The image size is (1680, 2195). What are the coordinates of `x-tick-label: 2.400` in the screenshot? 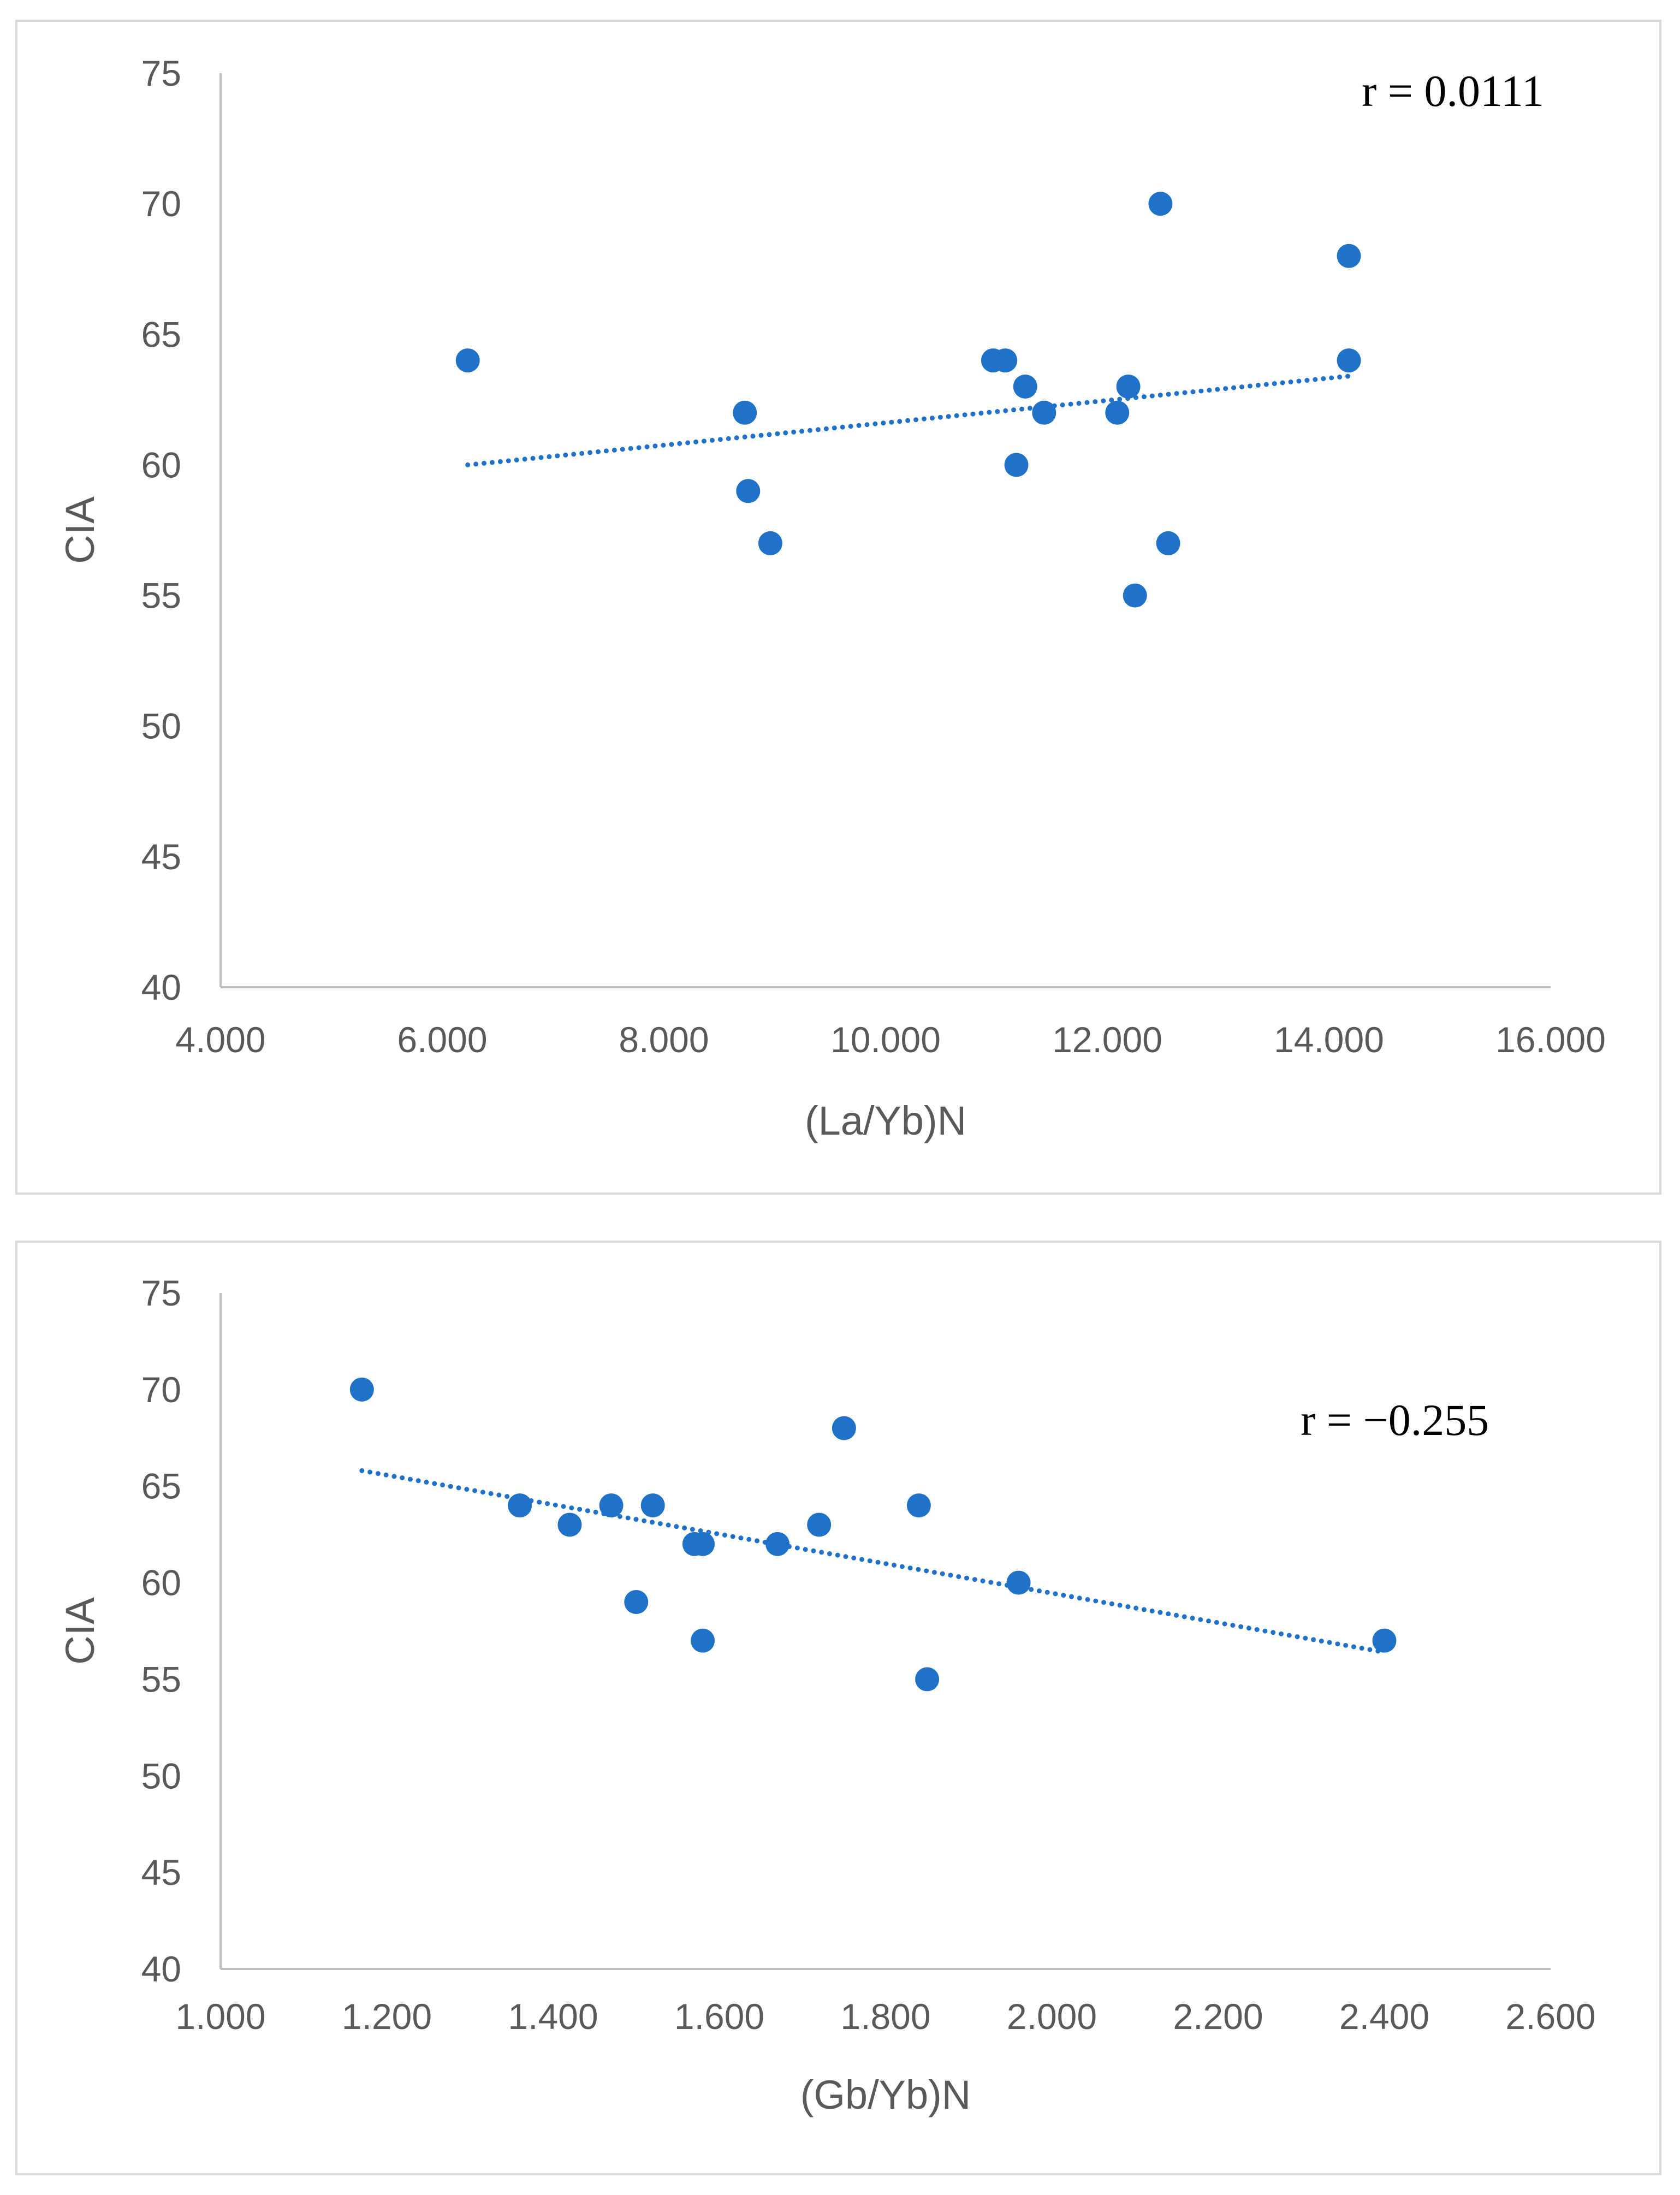 It's located at (1384, 2016).